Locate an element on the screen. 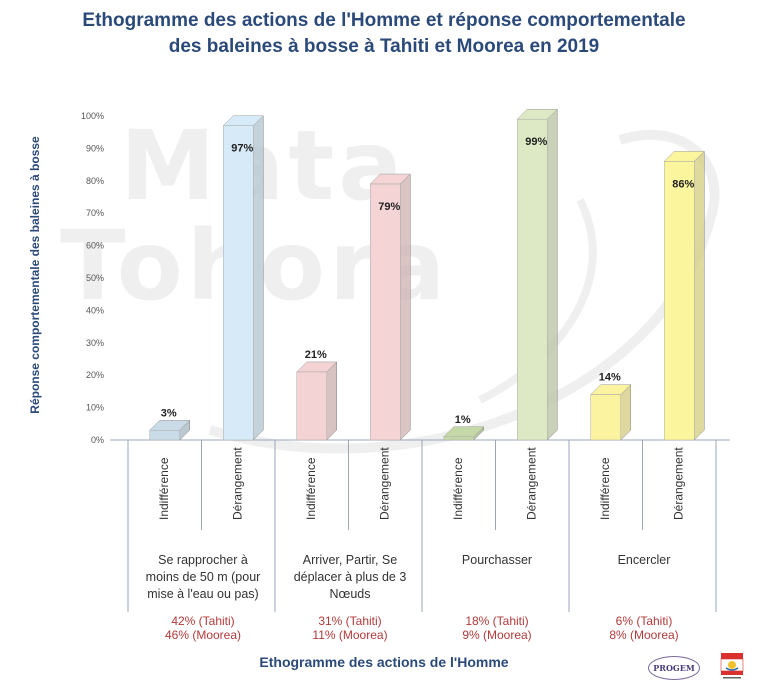 The height and width of the screenshot is (694, 768). french-polynesia-emblem is located at coordinates (732, 666).